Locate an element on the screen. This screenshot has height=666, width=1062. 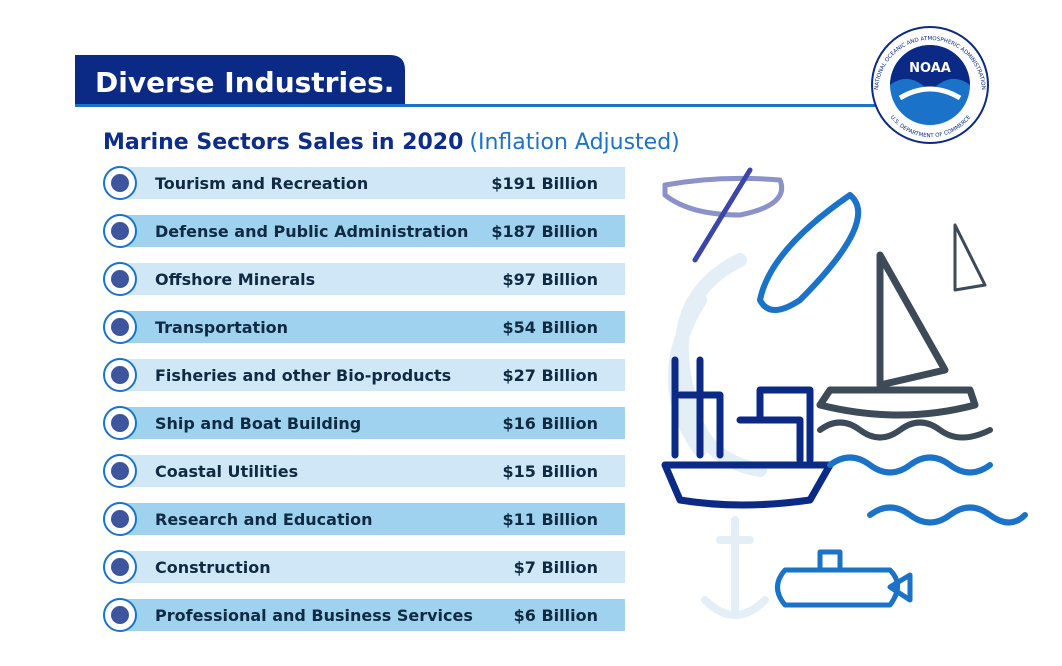
sector-name: Research and Education is located at coordinates (263, 519).